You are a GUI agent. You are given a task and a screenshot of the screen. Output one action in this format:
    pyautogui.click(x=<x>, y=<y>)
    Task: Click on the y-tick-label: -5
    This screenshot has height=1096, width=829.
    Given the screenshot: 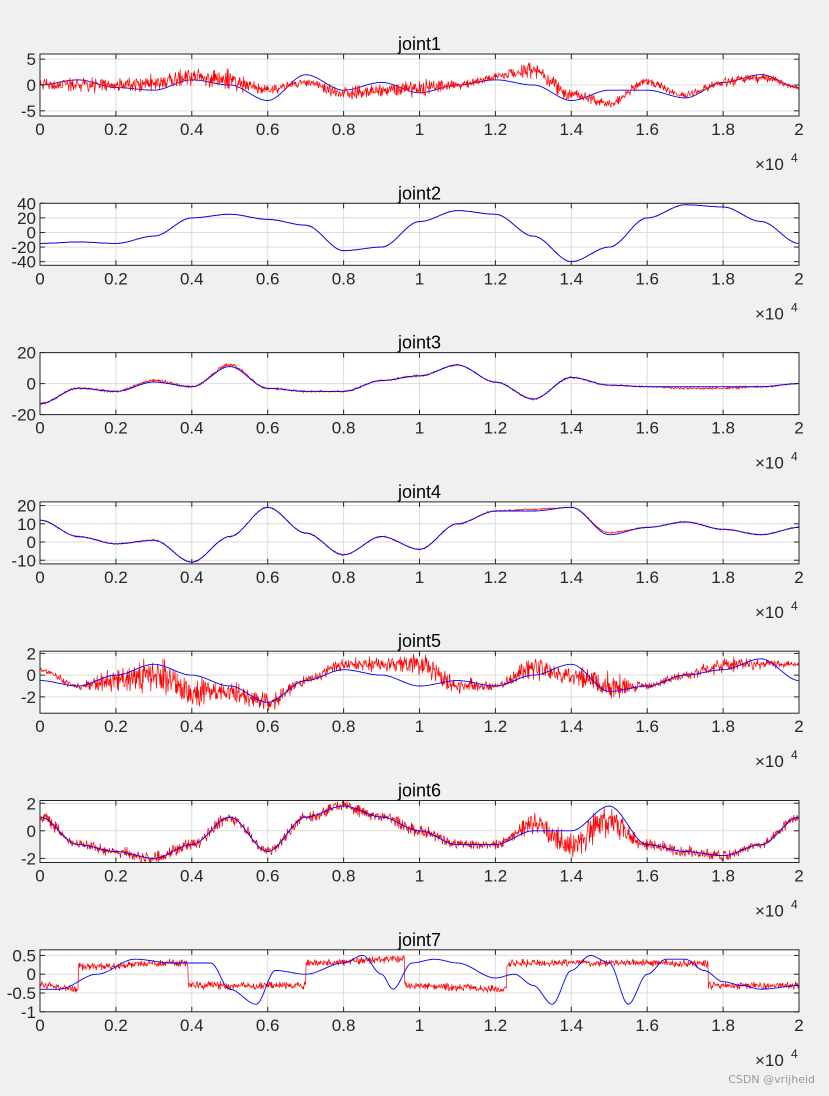 What is the action you would take?
    pyautogui.click(x=28, y=111)
    